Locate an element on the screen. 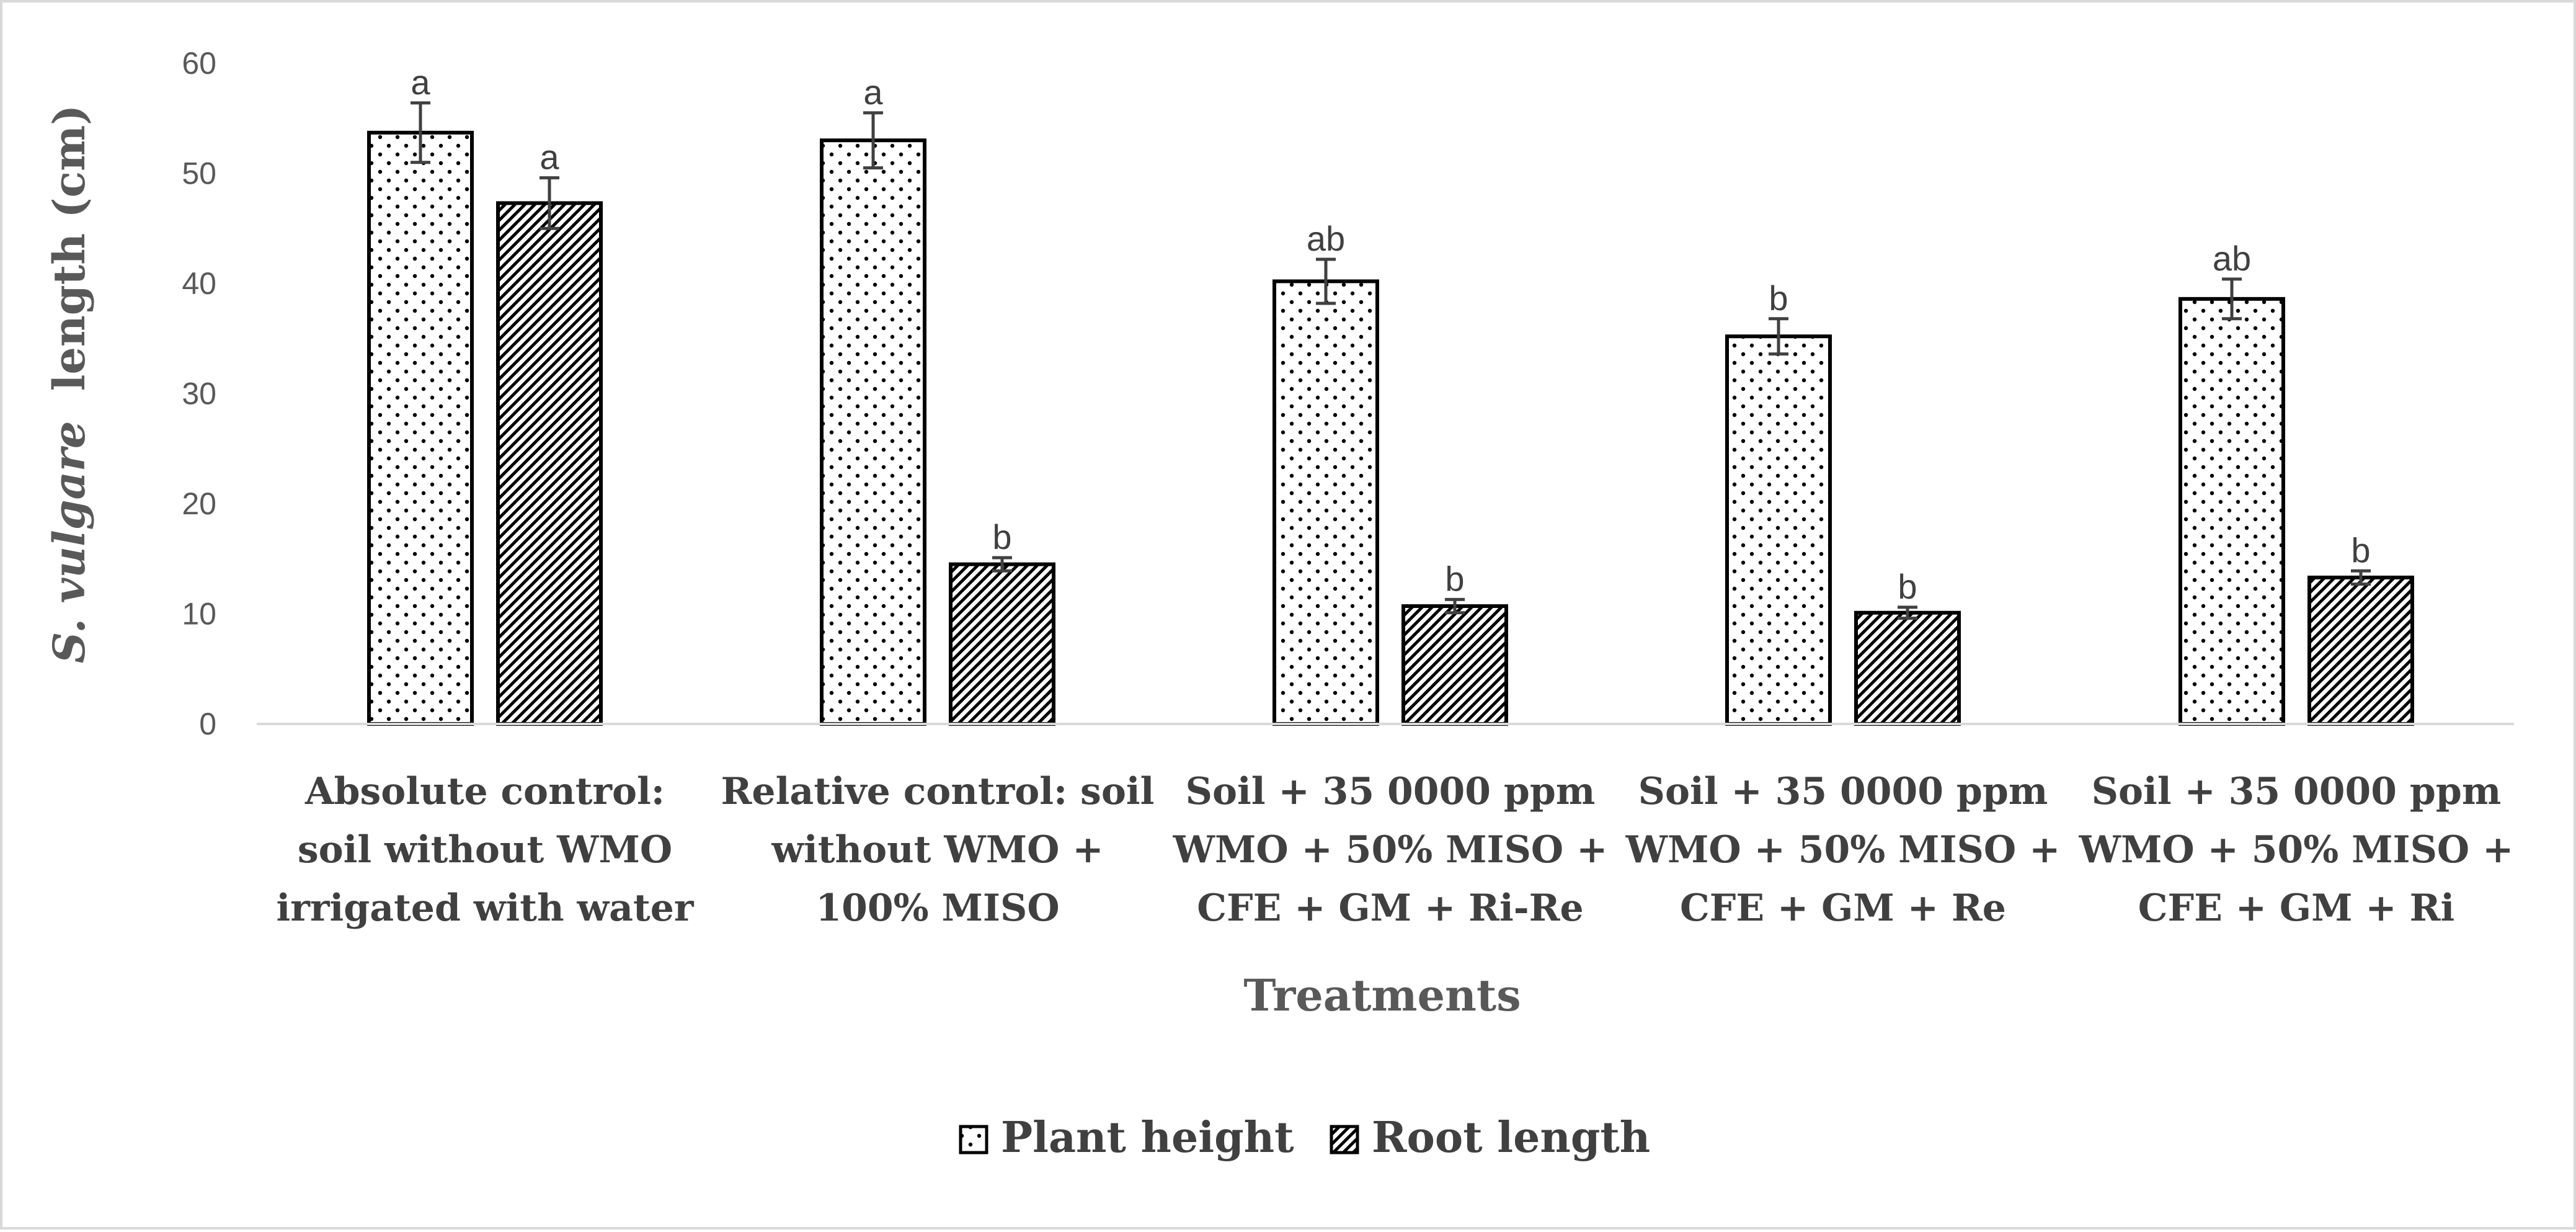 The width and height of the screenshot is (2576, 1232). category-label-line: CFE + GM + Ri is located at coordinates (2296, 908).